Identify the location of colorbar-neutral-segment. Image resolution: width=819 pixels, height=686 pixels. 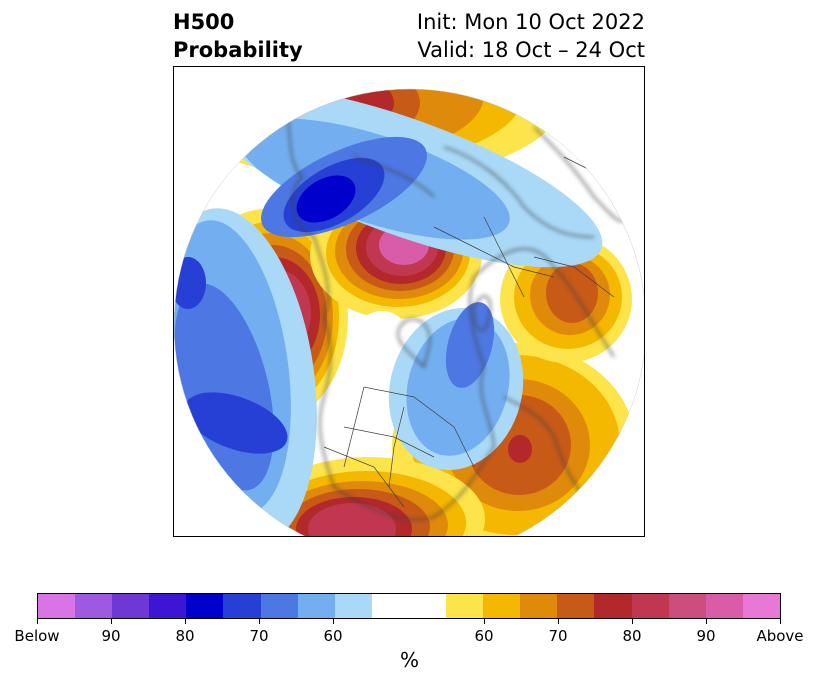
(409, 606).